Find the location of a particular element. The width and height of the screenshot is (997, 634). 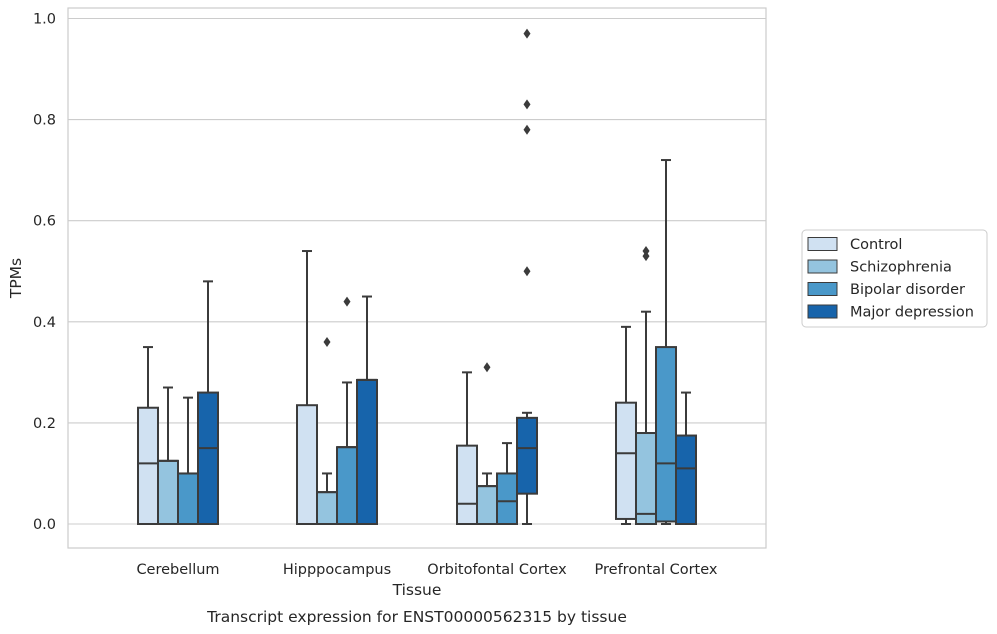

legend-item: Major depression is located at coordinates (890, 312).